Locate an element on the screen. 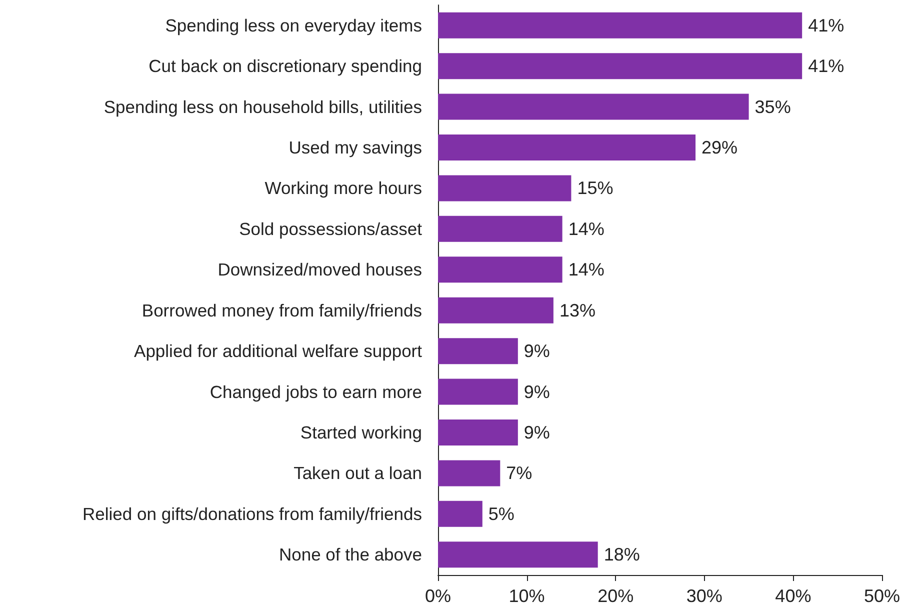 This screenshot has height=615, width=912. data-label: 29% is located at coordinates (720, 148).